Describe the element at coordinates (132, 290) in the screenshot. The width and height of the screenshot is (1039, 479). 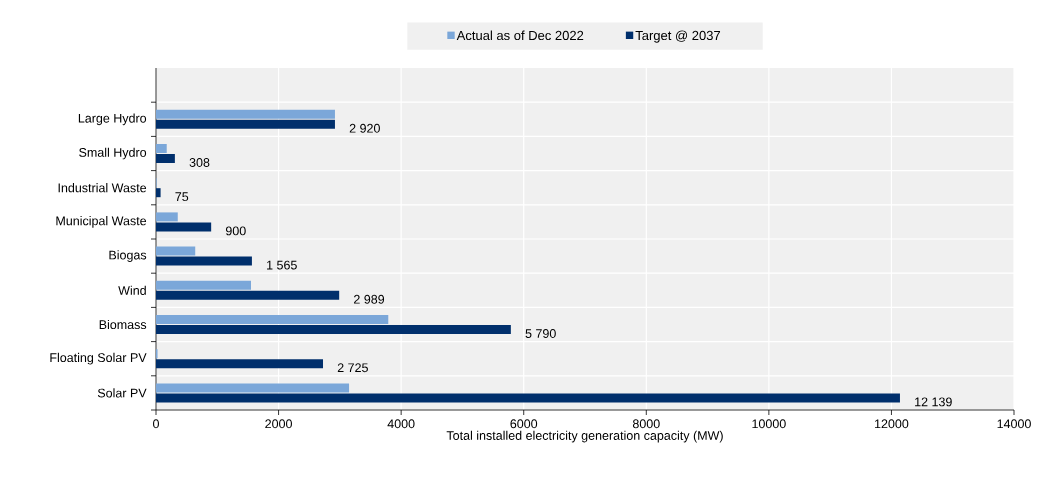
I see `y-tick-label: Wind` at that location.